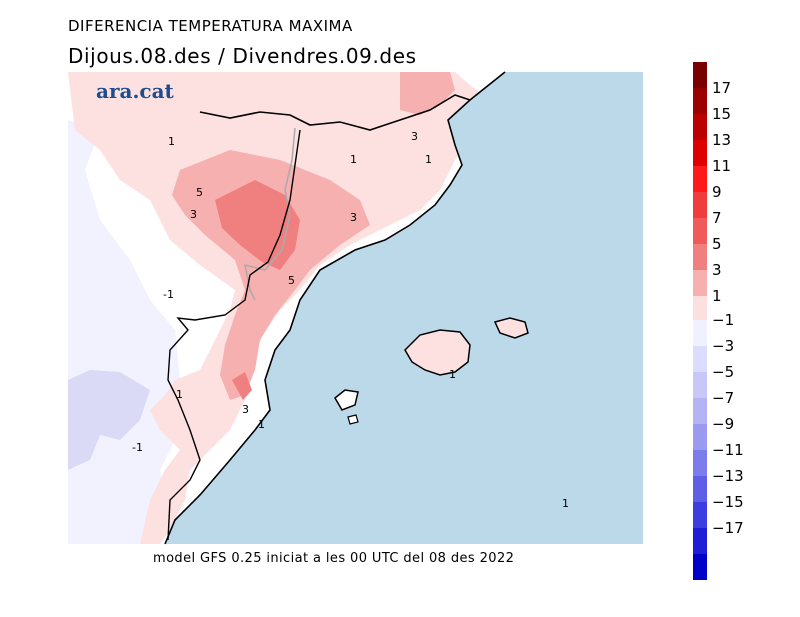 The image size is (800, 617). I want to click on colorbar-label: 5, so click(717, 244).